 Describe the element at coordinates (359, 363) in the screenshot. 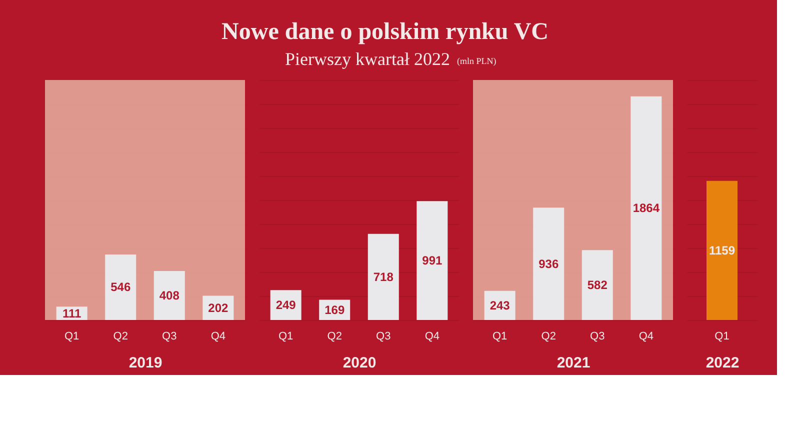

I see `x-axis-title: 2020` at that location.